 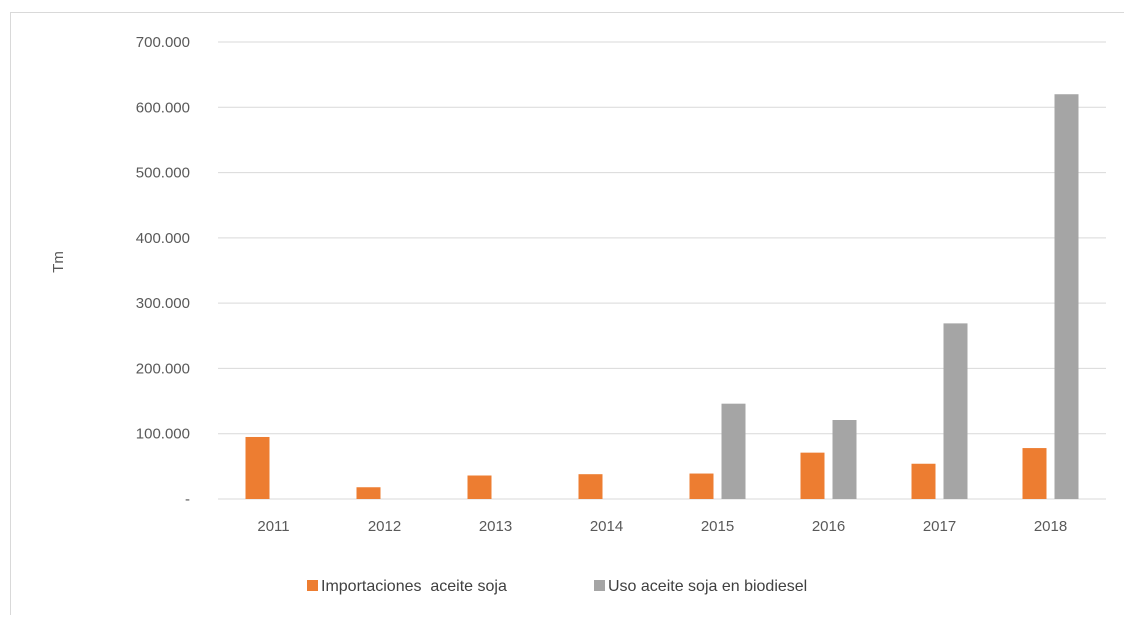 I want to click on x-tick-label: 2018, so click(x=1050, y=526).